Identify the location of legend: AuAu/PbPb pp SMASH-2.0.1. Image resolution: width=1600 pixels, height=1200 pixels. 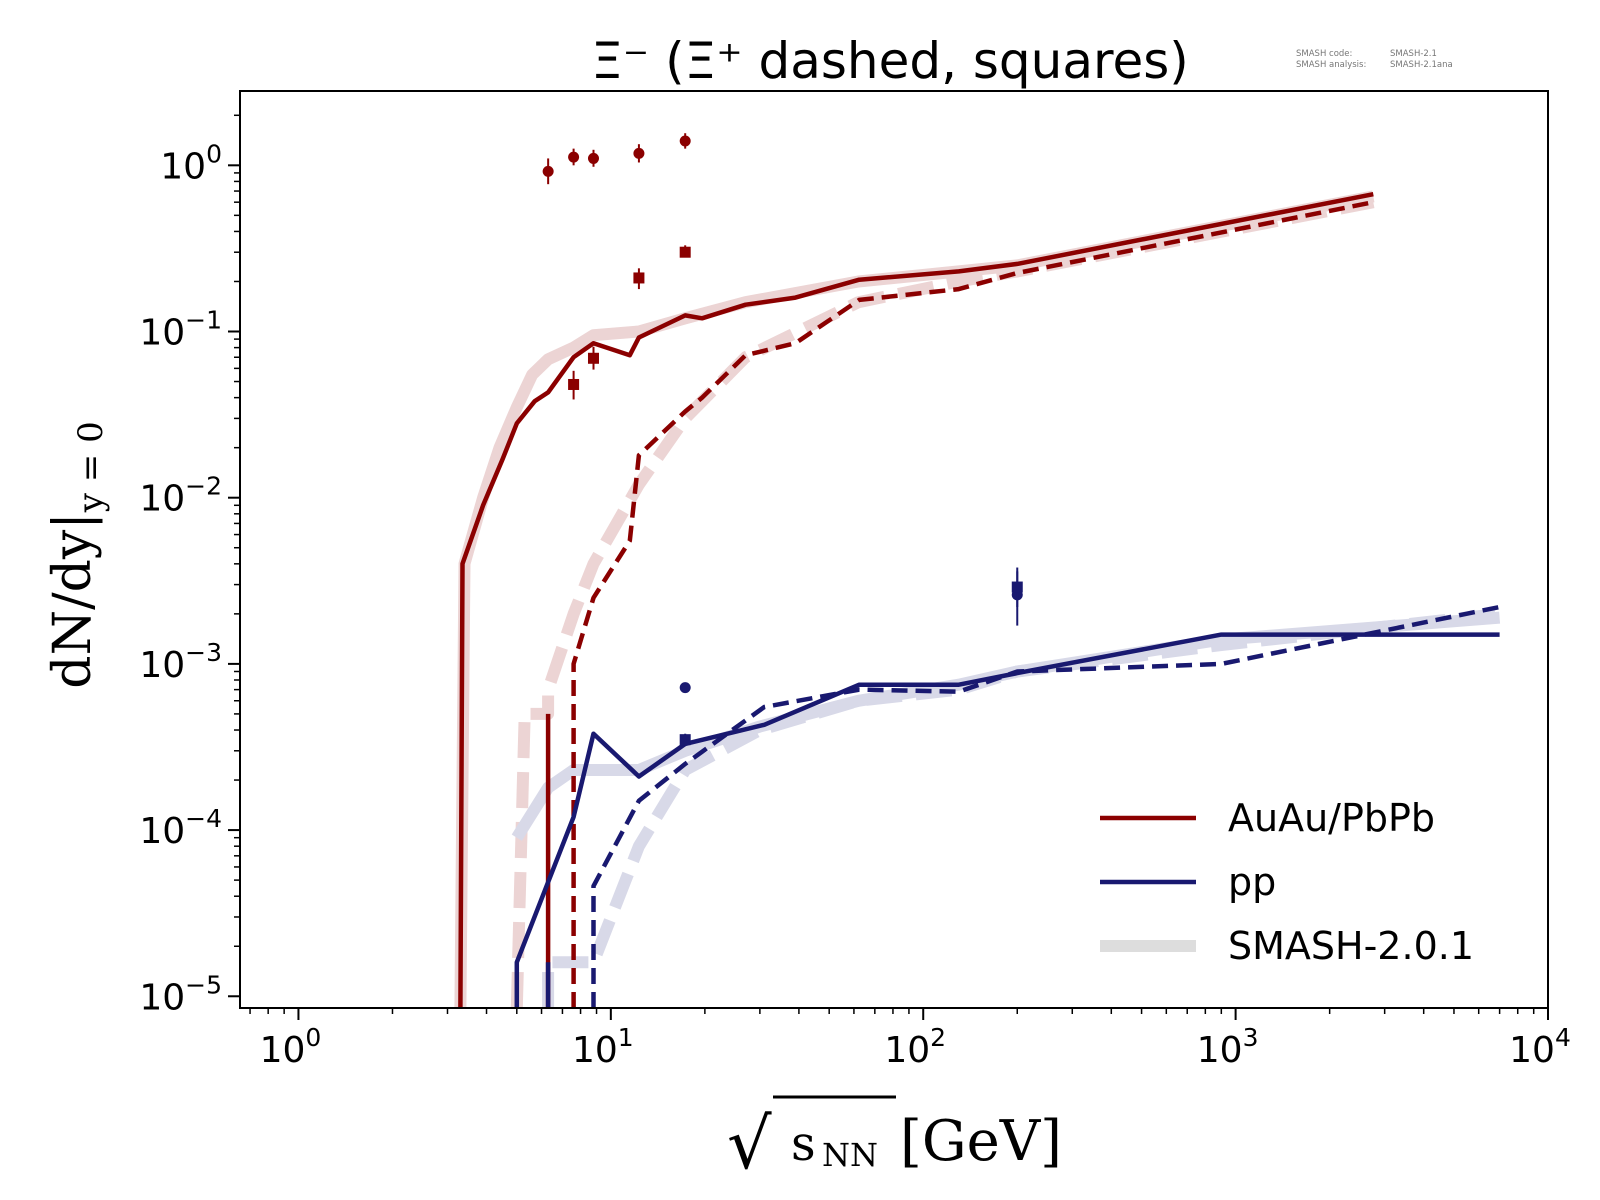
(1287, 882).